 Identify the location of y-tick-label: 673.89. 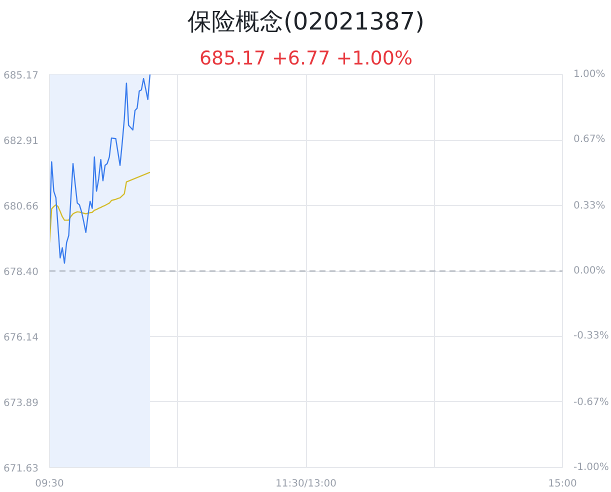
(21, 403).